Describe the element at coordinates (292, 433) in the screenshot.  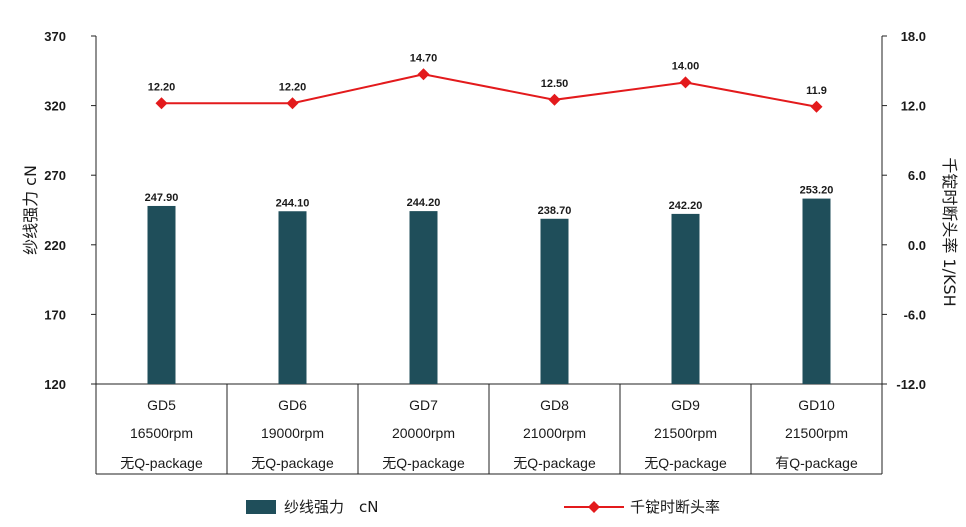
I see `category-label: 19000rpm` at that location.